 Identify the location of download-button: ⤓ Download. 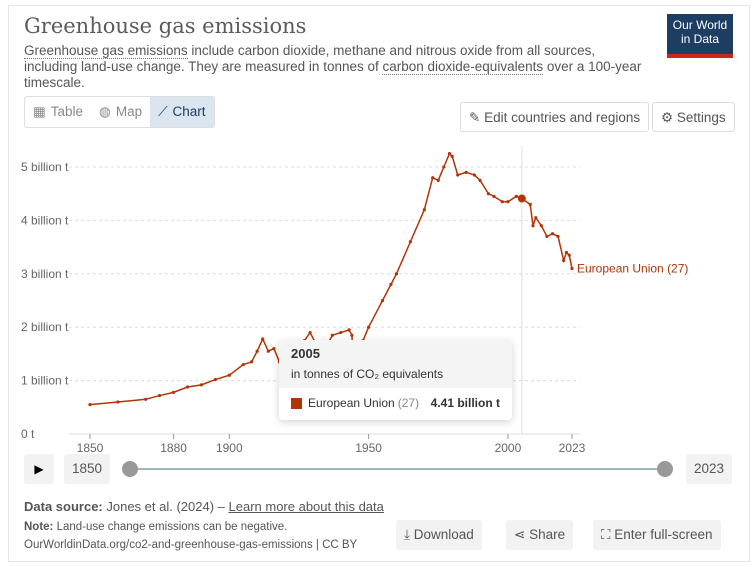
(439, 535).